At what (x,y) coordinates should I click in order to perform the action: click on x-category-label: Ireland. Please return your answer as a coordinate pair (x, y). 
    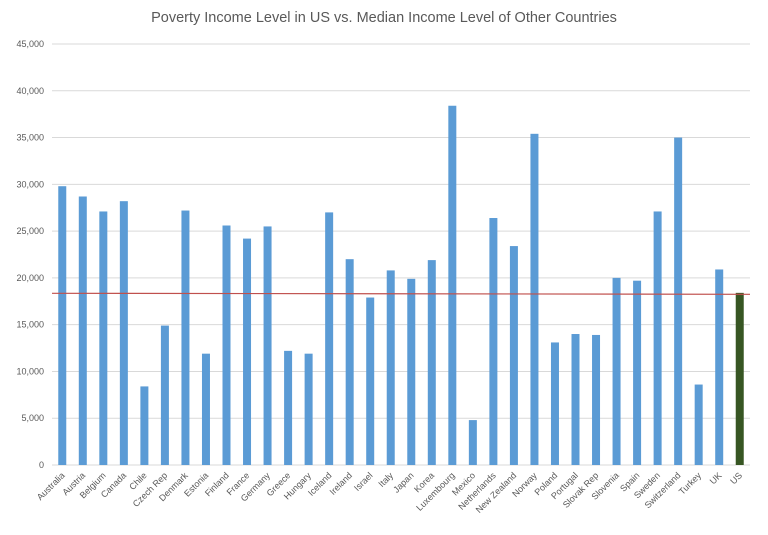
    Looking at the image, I should click on (341, 483).